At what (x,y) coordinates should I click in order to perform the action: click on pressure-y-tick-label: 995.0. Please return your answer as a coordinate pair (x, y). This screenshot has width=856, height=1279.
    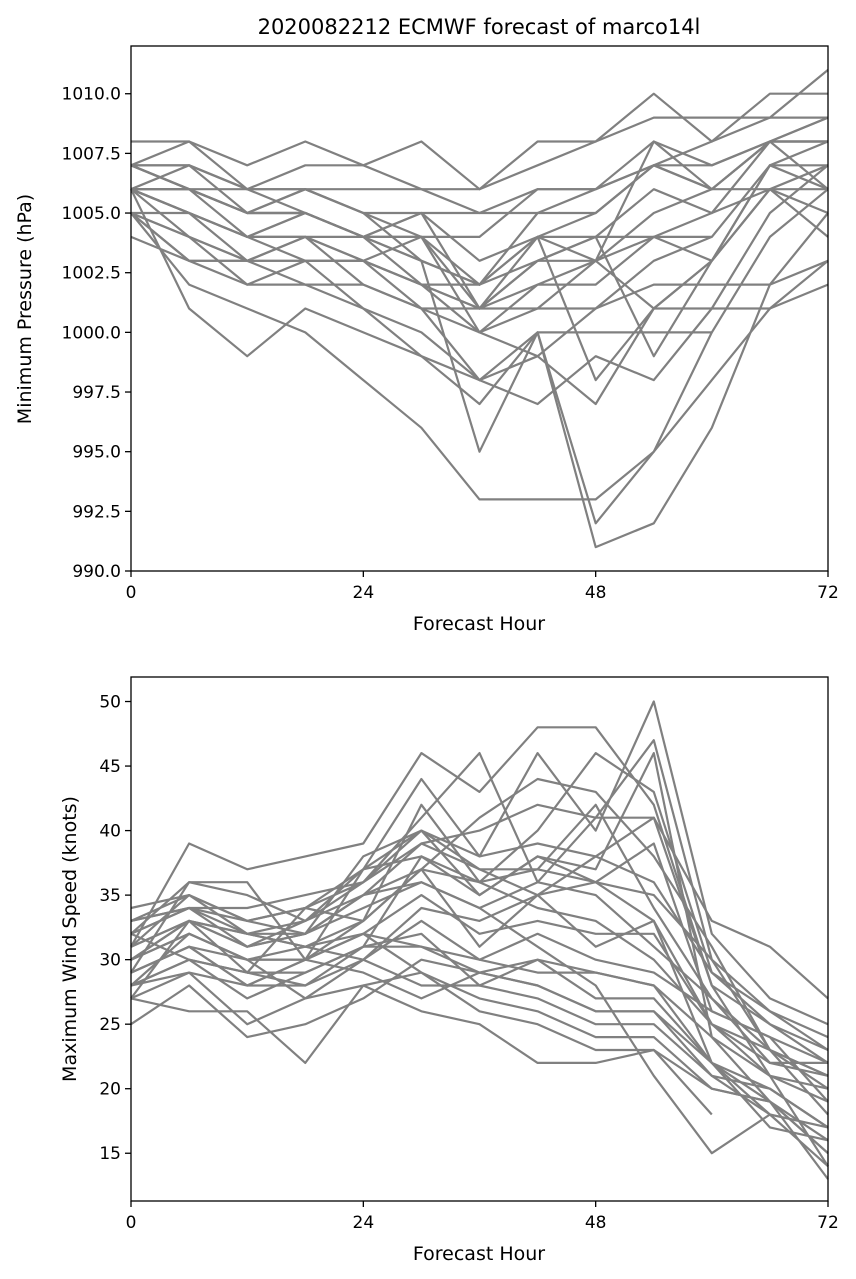
    Looking at the image, I should click on (96, 453).